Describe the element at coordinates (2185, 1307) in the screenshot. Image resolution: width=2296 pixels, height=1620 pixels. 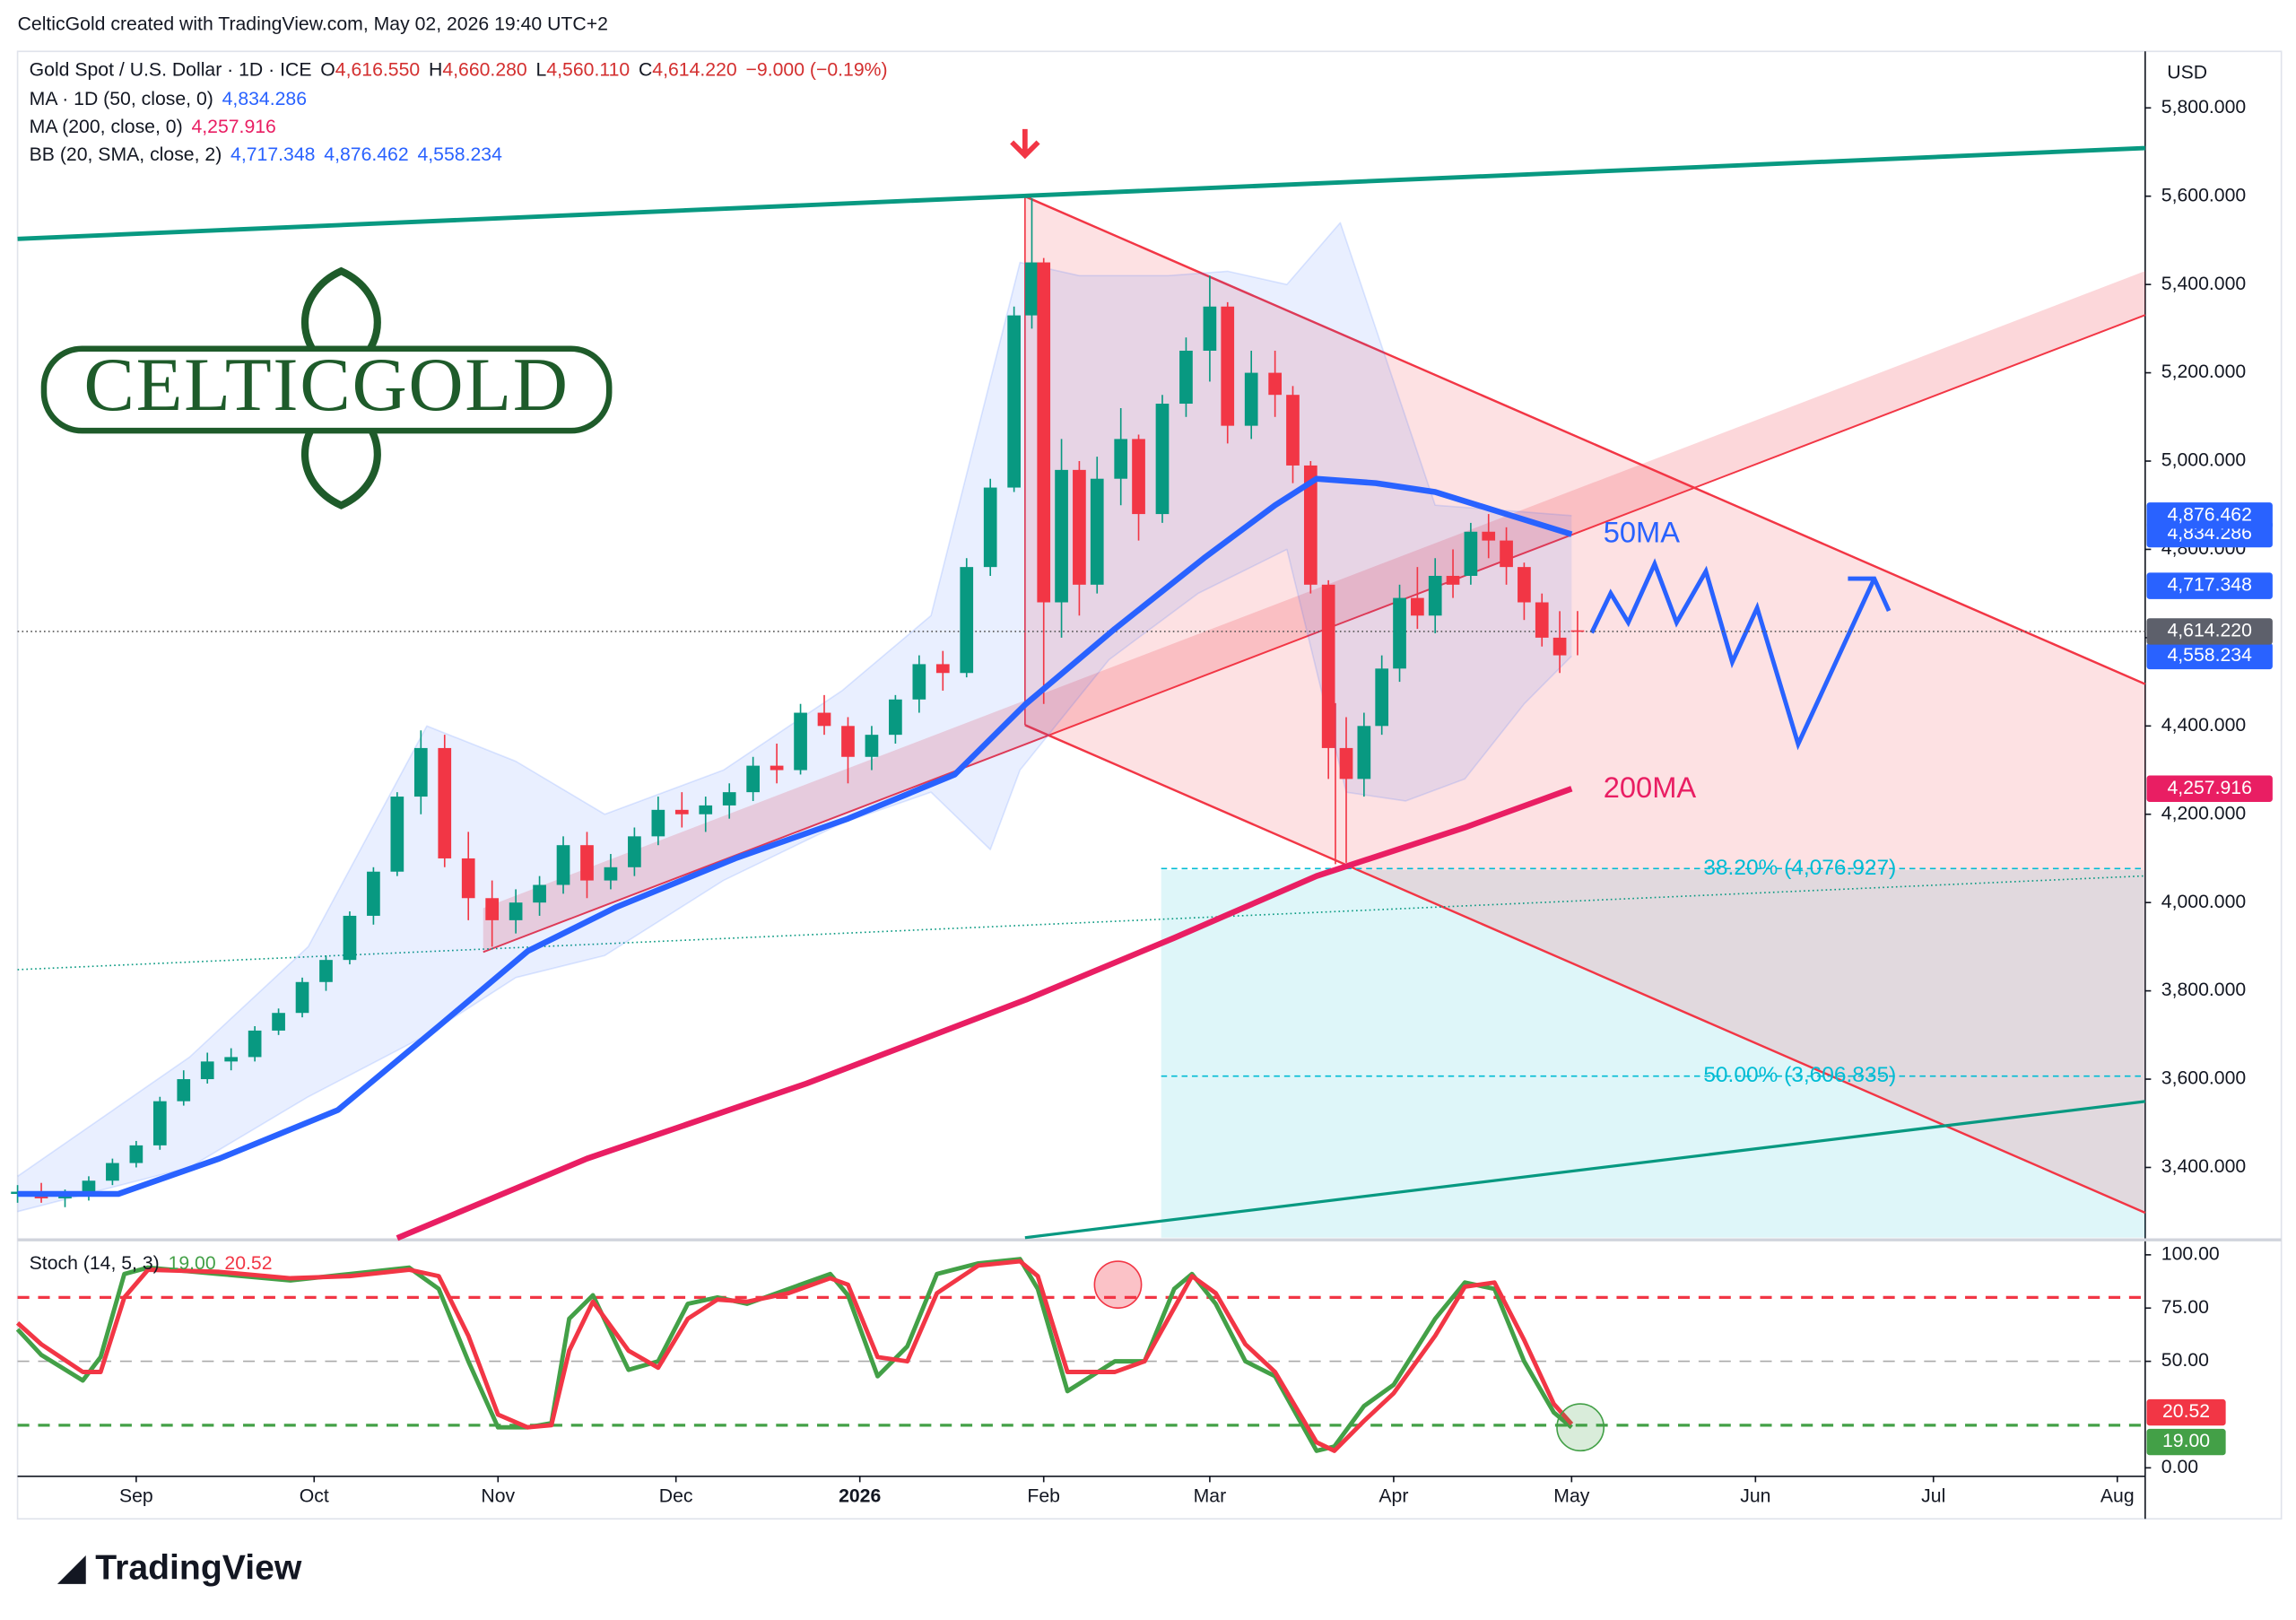
I see `stoch-tick-label: 75.00` at that location.